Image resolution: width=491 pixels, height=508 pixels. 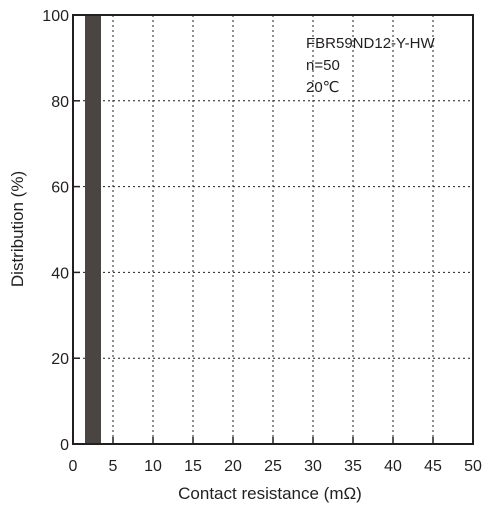 What do you see at coordinates (60, 102) in the screenshot?
I see `y-tick-label: 80` at bounding box center [60, 102].